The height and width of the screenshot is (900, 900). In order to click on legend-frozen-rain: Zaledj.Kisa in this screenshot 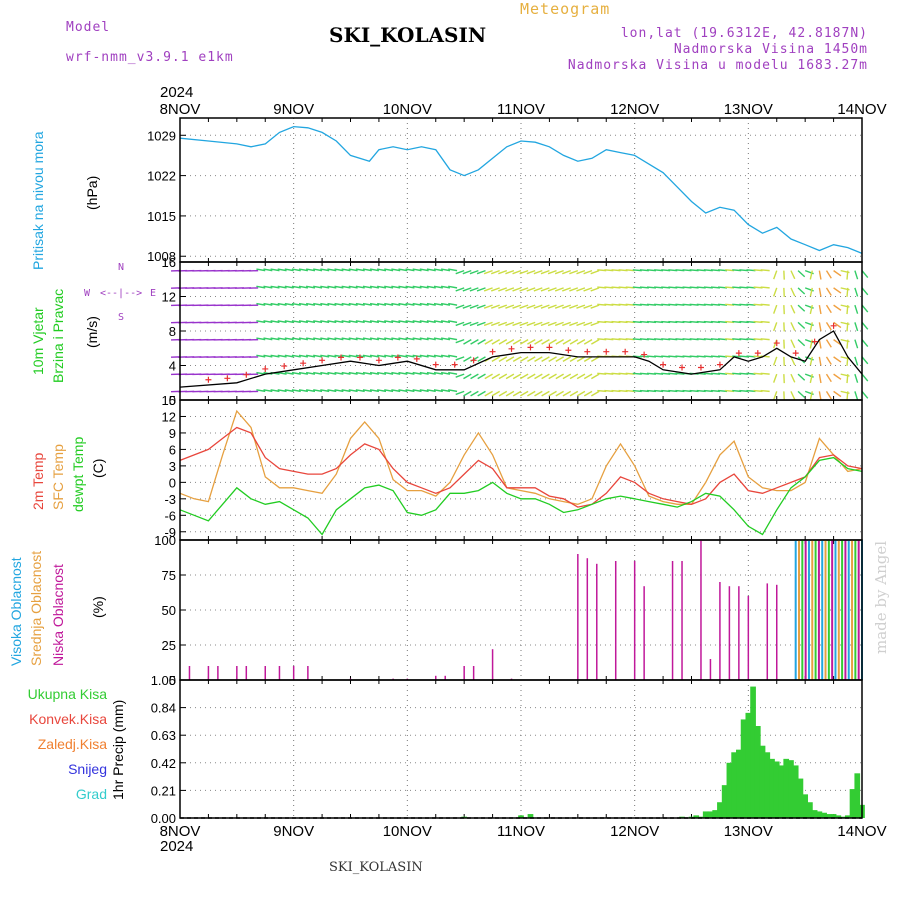, I will do `click(72, 744)`.